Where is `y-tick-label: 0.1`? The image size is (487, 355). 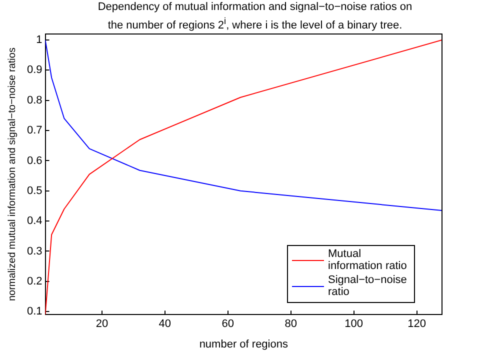
y-tick-label: 0.1 is located at coordinates (34, 312).